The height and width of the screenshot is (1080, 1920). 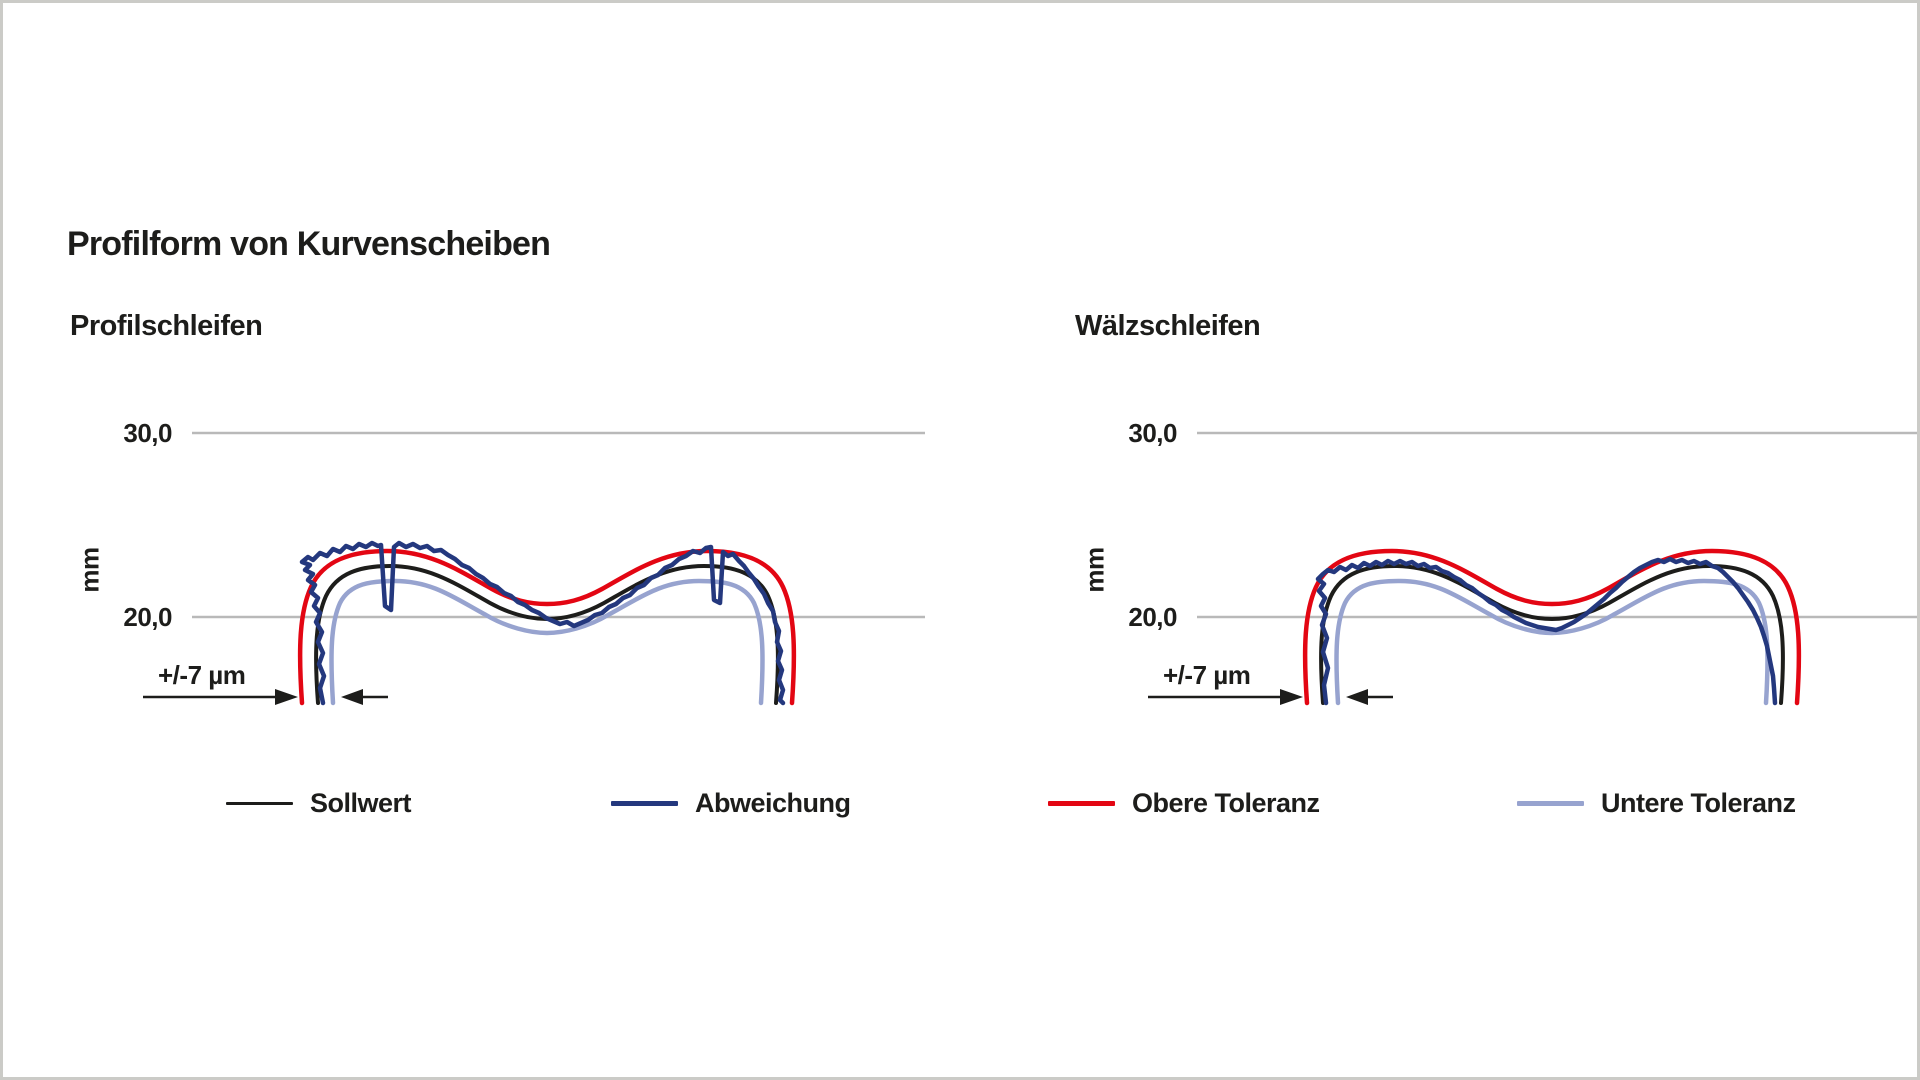 What do you see at coordinates (166, 326) in the screenshot?
I see `chart-subtitle: Profilschleifen` at bounding box center [166, 326].